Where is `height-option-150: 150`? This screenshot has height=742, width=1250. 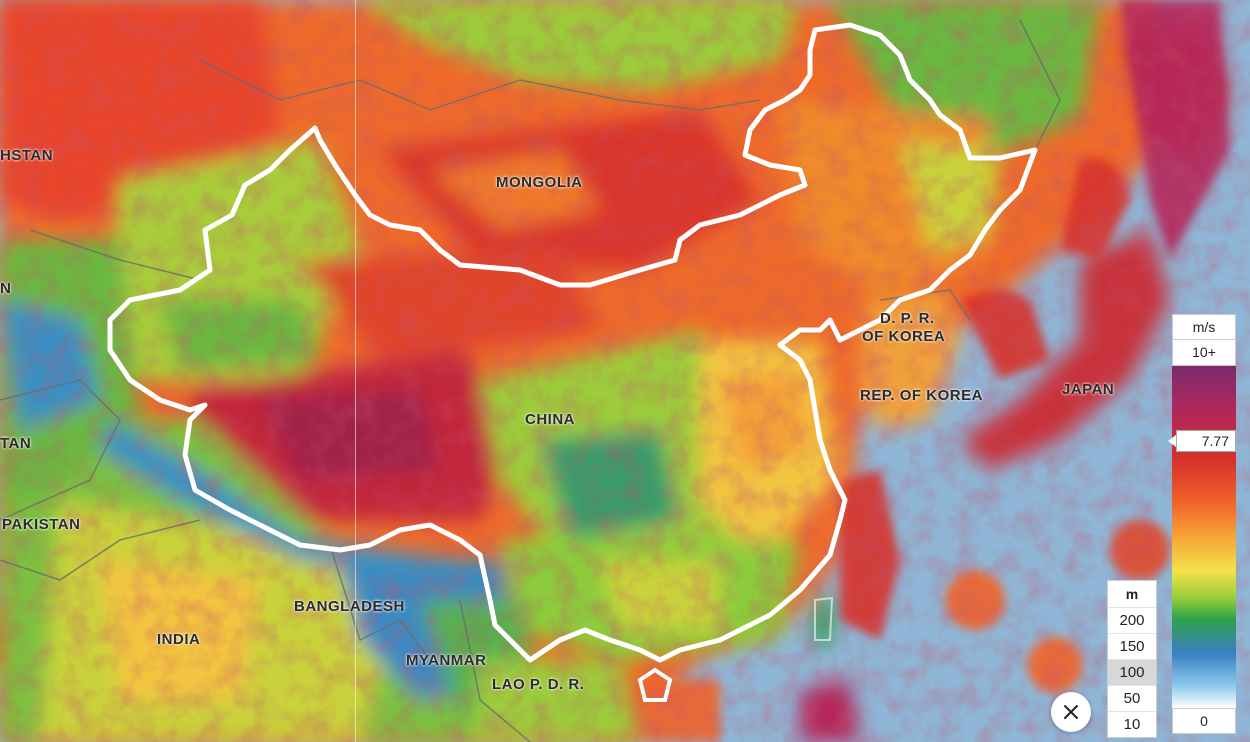
height-option-150: 150 is located at coordinates (1132, 646).